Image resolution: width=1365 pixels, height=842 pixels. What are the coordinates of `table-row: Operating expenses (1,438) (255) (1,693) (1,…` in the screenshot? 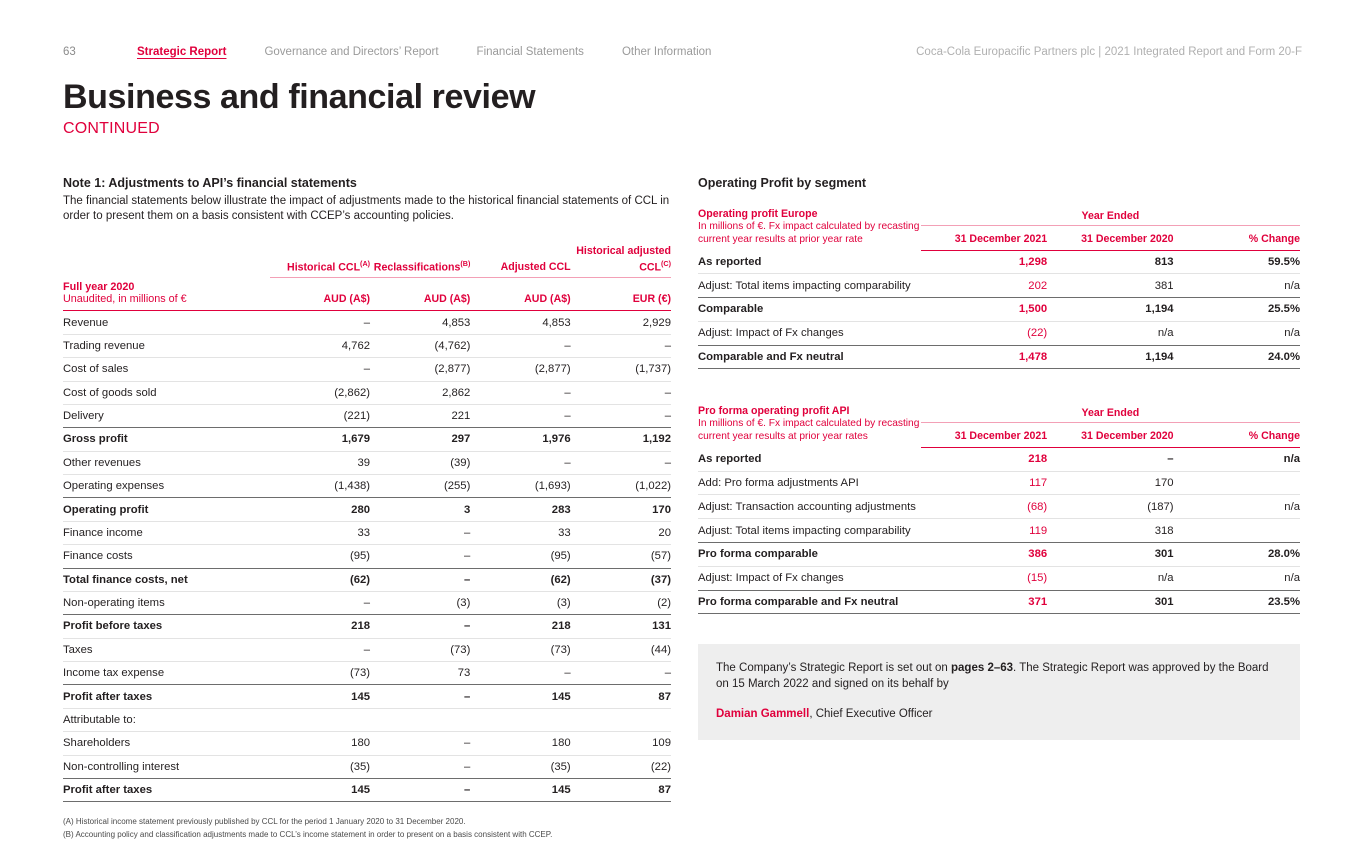 It's located at (367, 486).